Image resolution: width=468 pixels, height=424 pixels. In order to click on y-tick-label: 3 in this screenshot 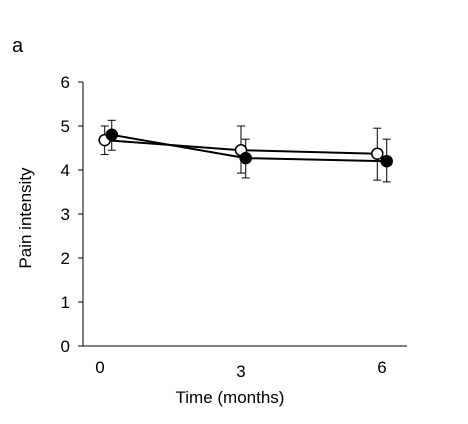, I will do `click(65, 214)`.